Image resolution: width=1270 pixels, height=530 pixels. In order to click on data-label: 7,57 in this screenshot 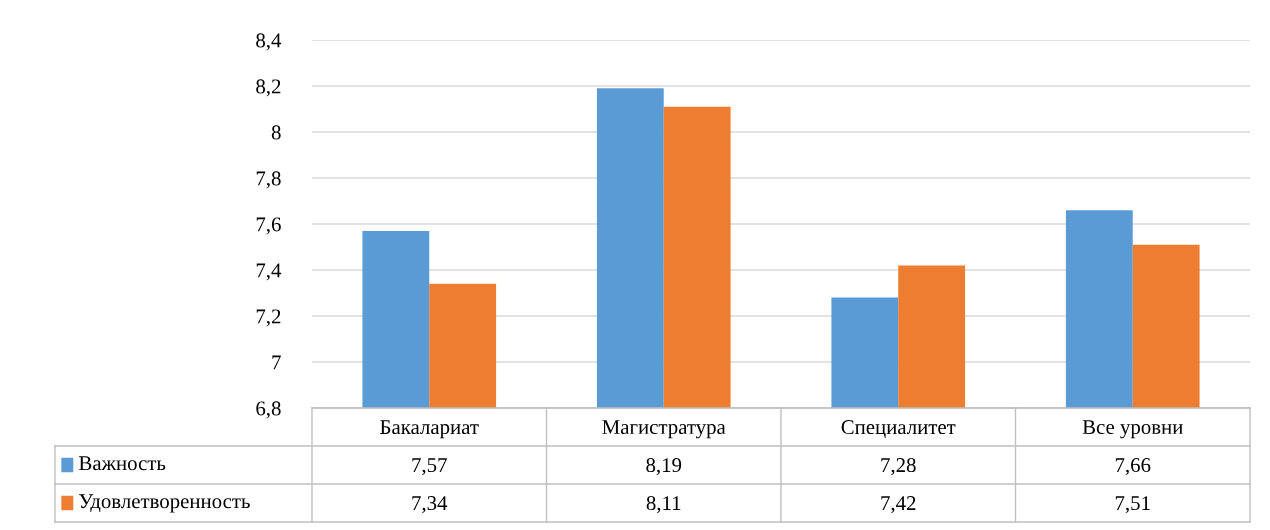, I will do `click(429, 467)`.